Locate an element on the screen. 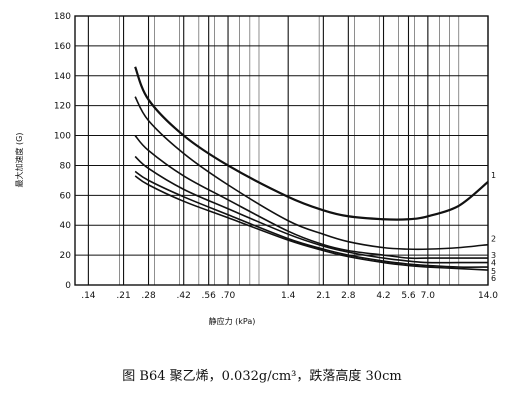  x-tick-label: 14.0 is located at coordinates (488, 296).